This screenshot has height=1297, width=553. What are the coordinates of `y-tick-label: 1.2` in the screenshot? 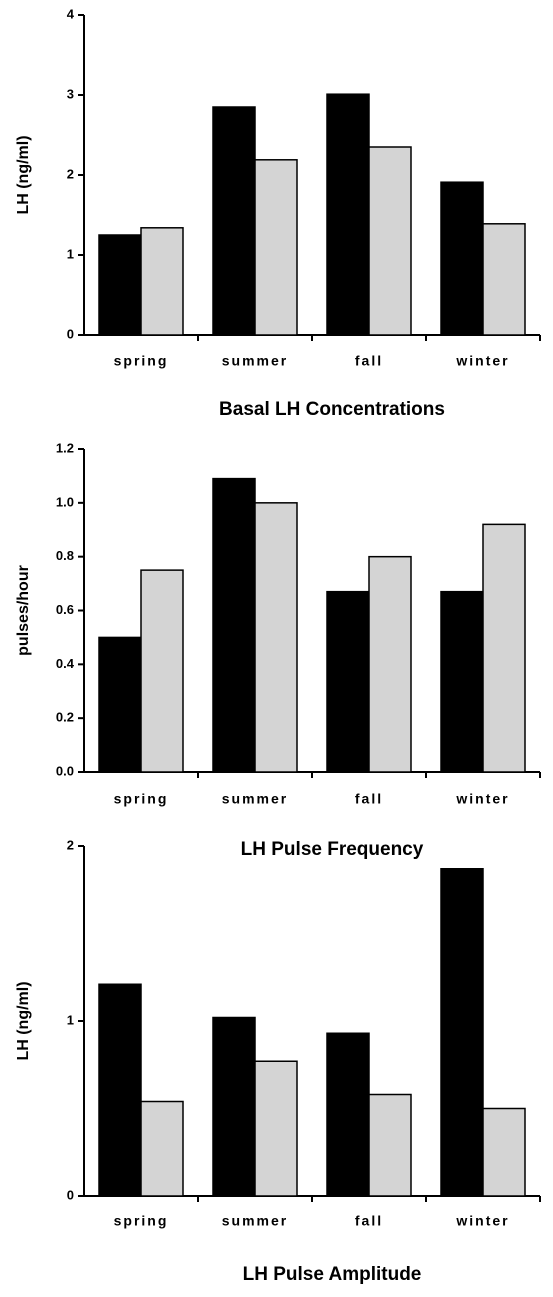 It's located at (65, 447).